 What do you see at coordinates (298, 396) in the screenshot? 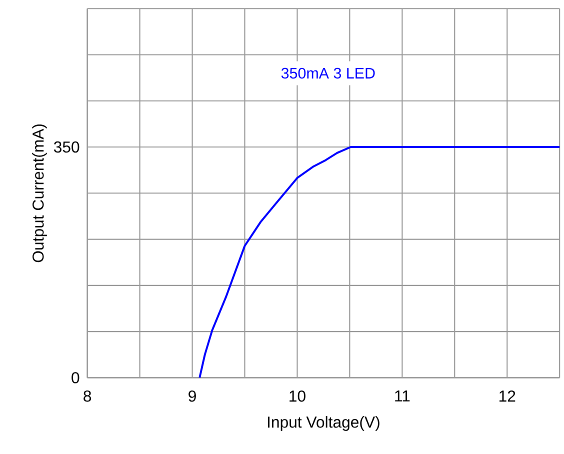
I see `x-tick-label: 10` at bounding box center [298, 396].